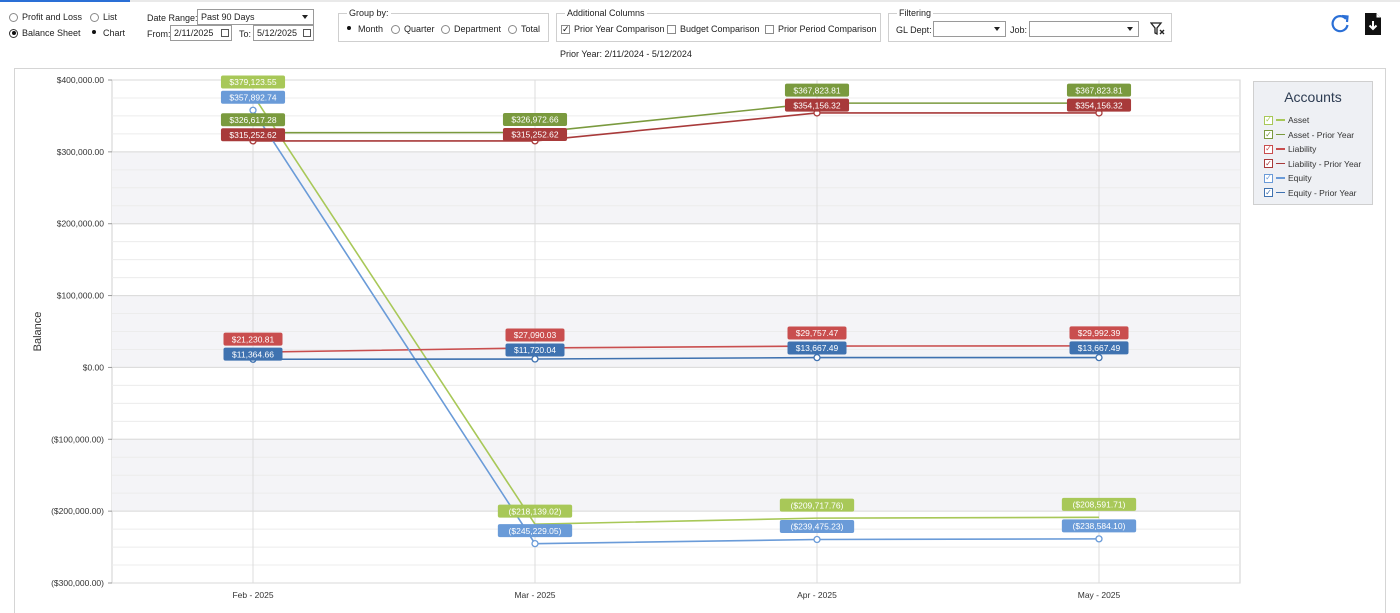  Describe the element at coordinates (671, 29) in the screenshot. I see `checkbox-box` at that location.